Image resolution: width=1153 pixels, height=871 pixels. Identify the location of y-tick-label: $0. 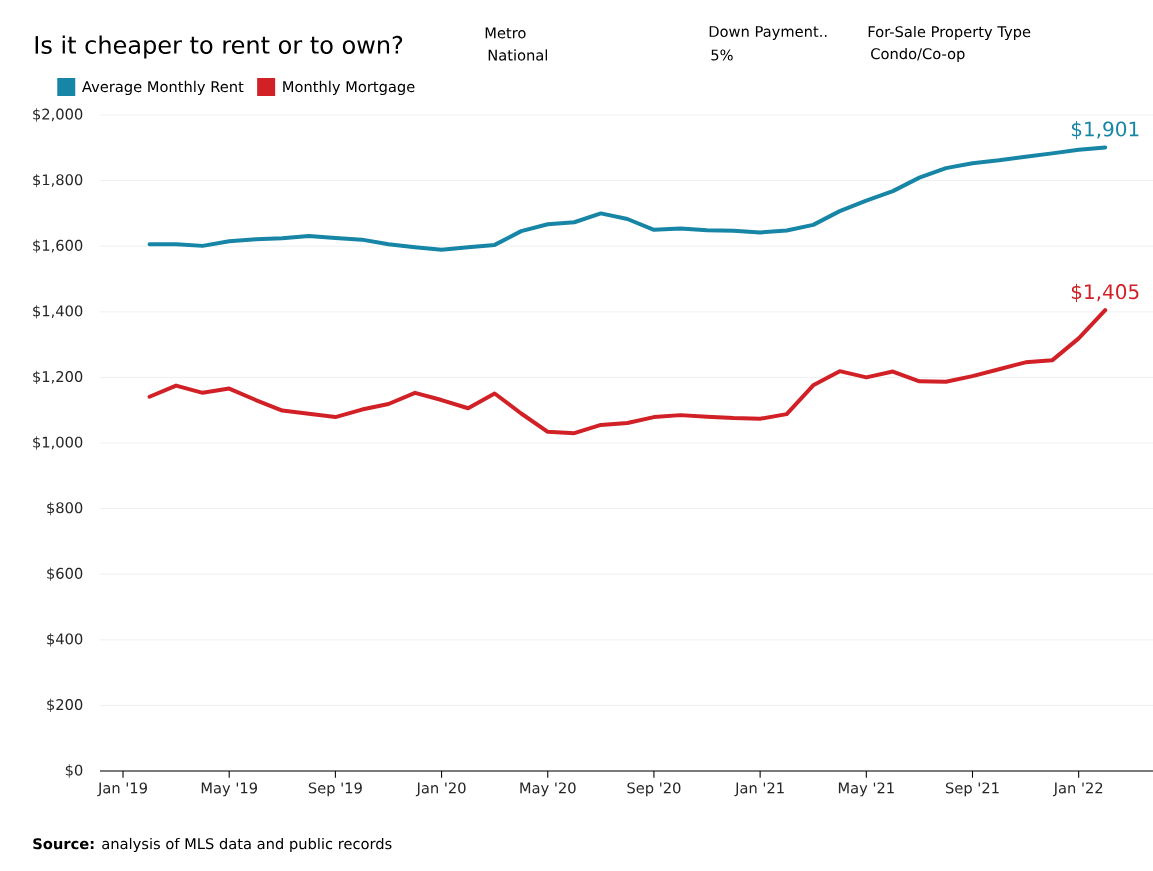
(74, 771).